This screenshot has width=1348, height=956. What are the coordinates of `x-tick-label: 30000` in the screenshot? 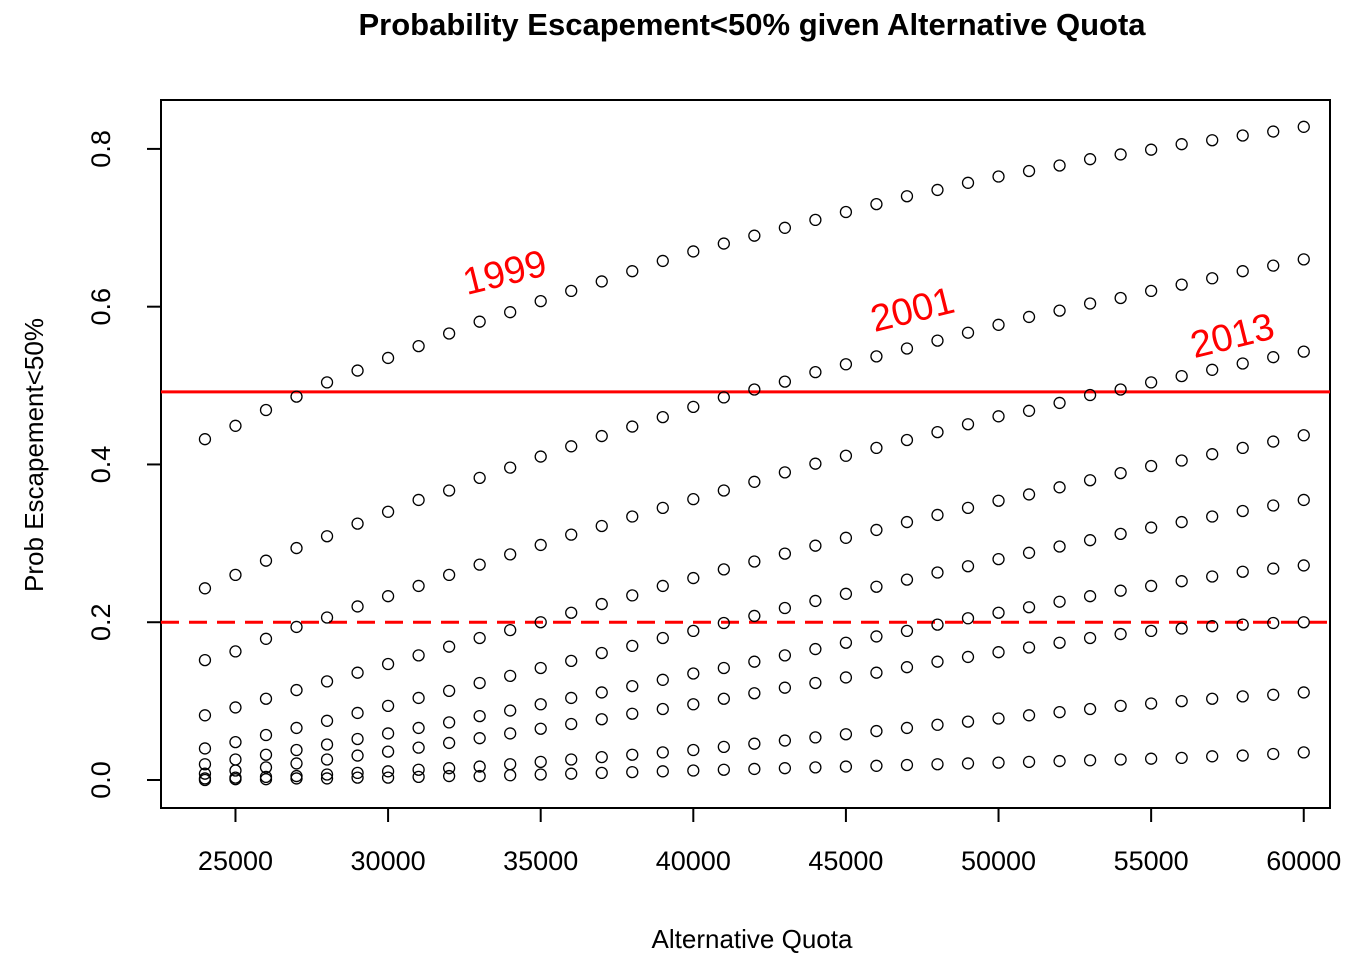 It's located at (388, 861).